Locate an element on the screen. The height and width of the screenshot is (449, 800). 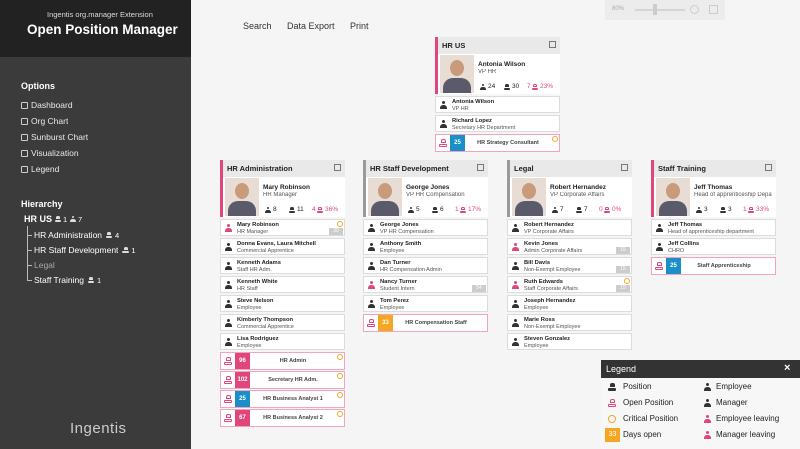
extension-name: Ingentis org.manager Extension is located at coordinates (100, 14).